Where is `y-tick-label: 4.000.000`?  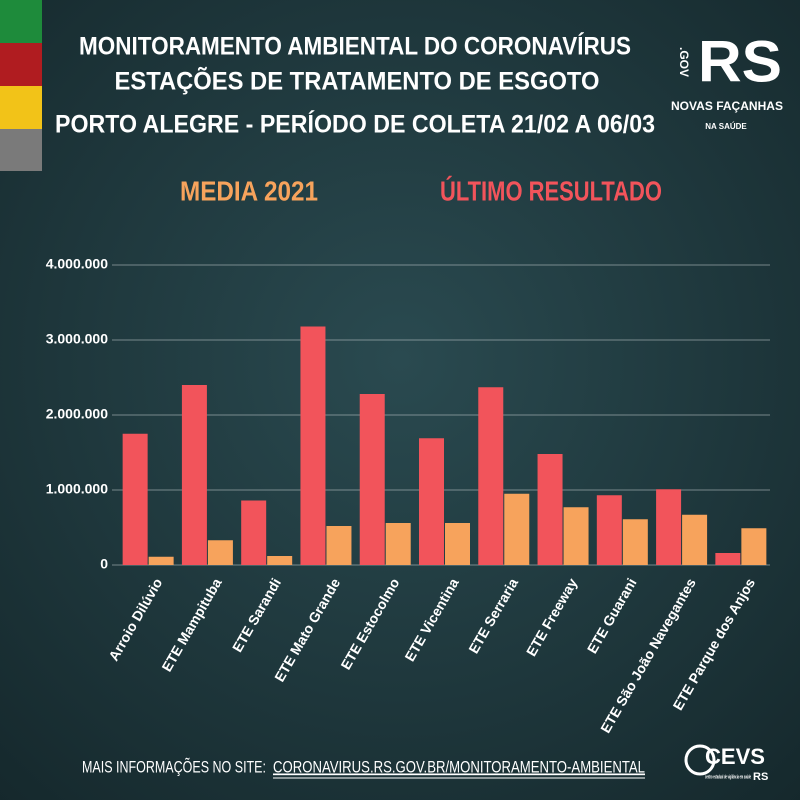 y-tick-label: 4.000.000 is located at coordinates (77, 264).